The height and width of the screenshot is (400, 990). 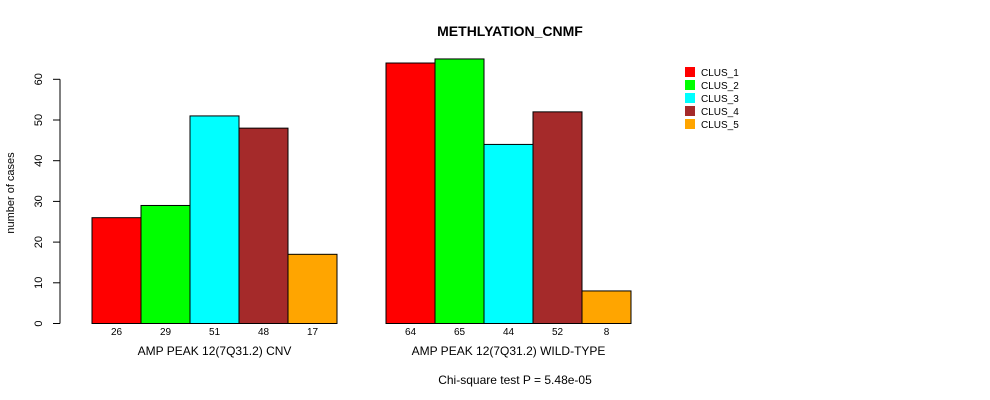 I want to click on y-tick-label: 0, so click(x=39, y=323).